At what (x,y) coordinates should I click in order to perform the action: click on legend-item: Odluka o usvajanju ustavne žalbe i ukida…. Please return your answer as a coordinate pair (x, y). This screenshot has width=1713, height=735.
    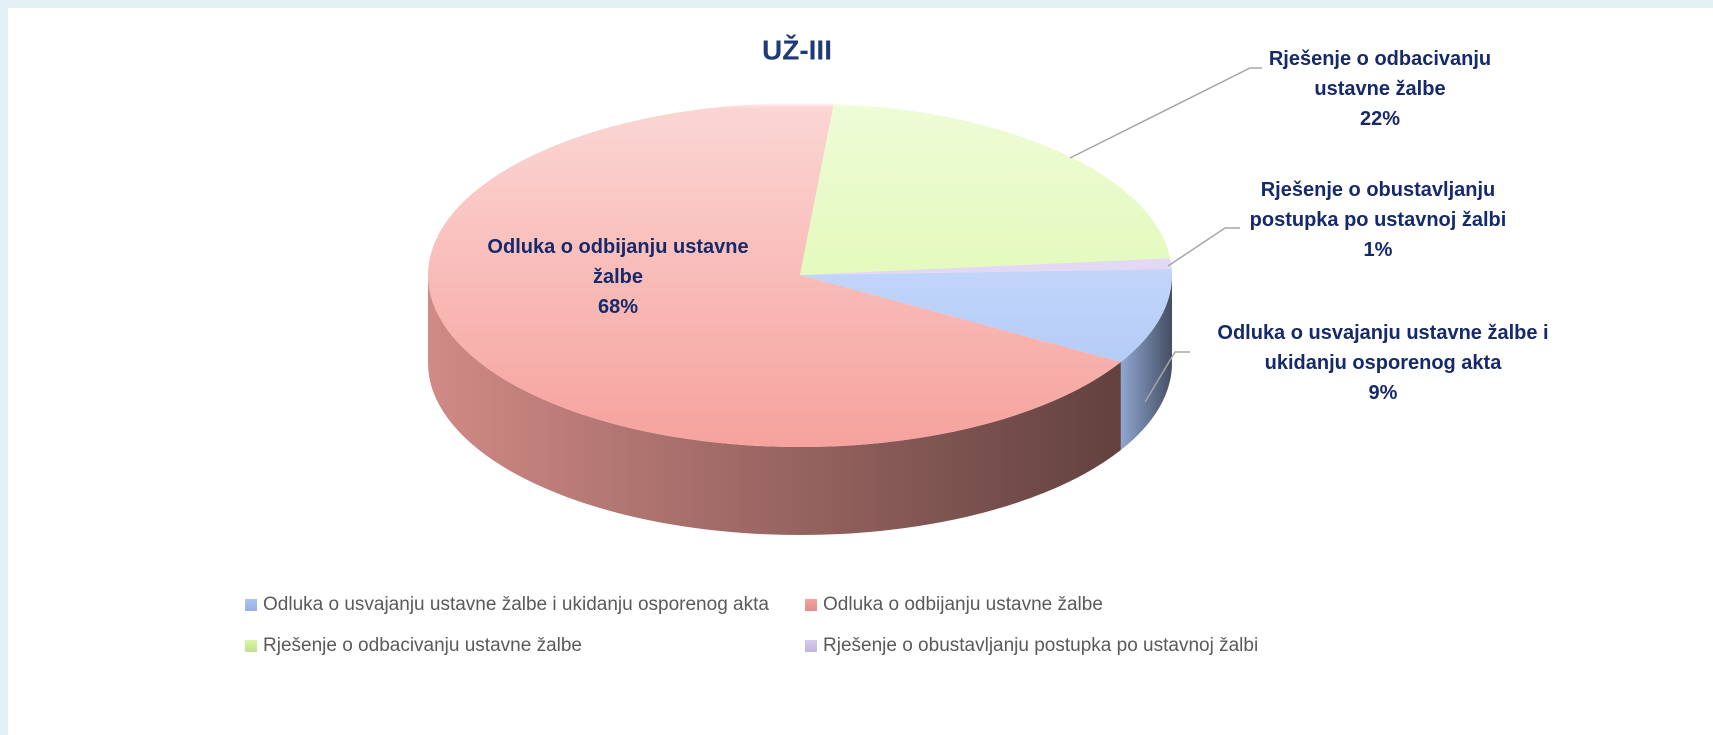
    Looking at the image, I should click on (507, 605).